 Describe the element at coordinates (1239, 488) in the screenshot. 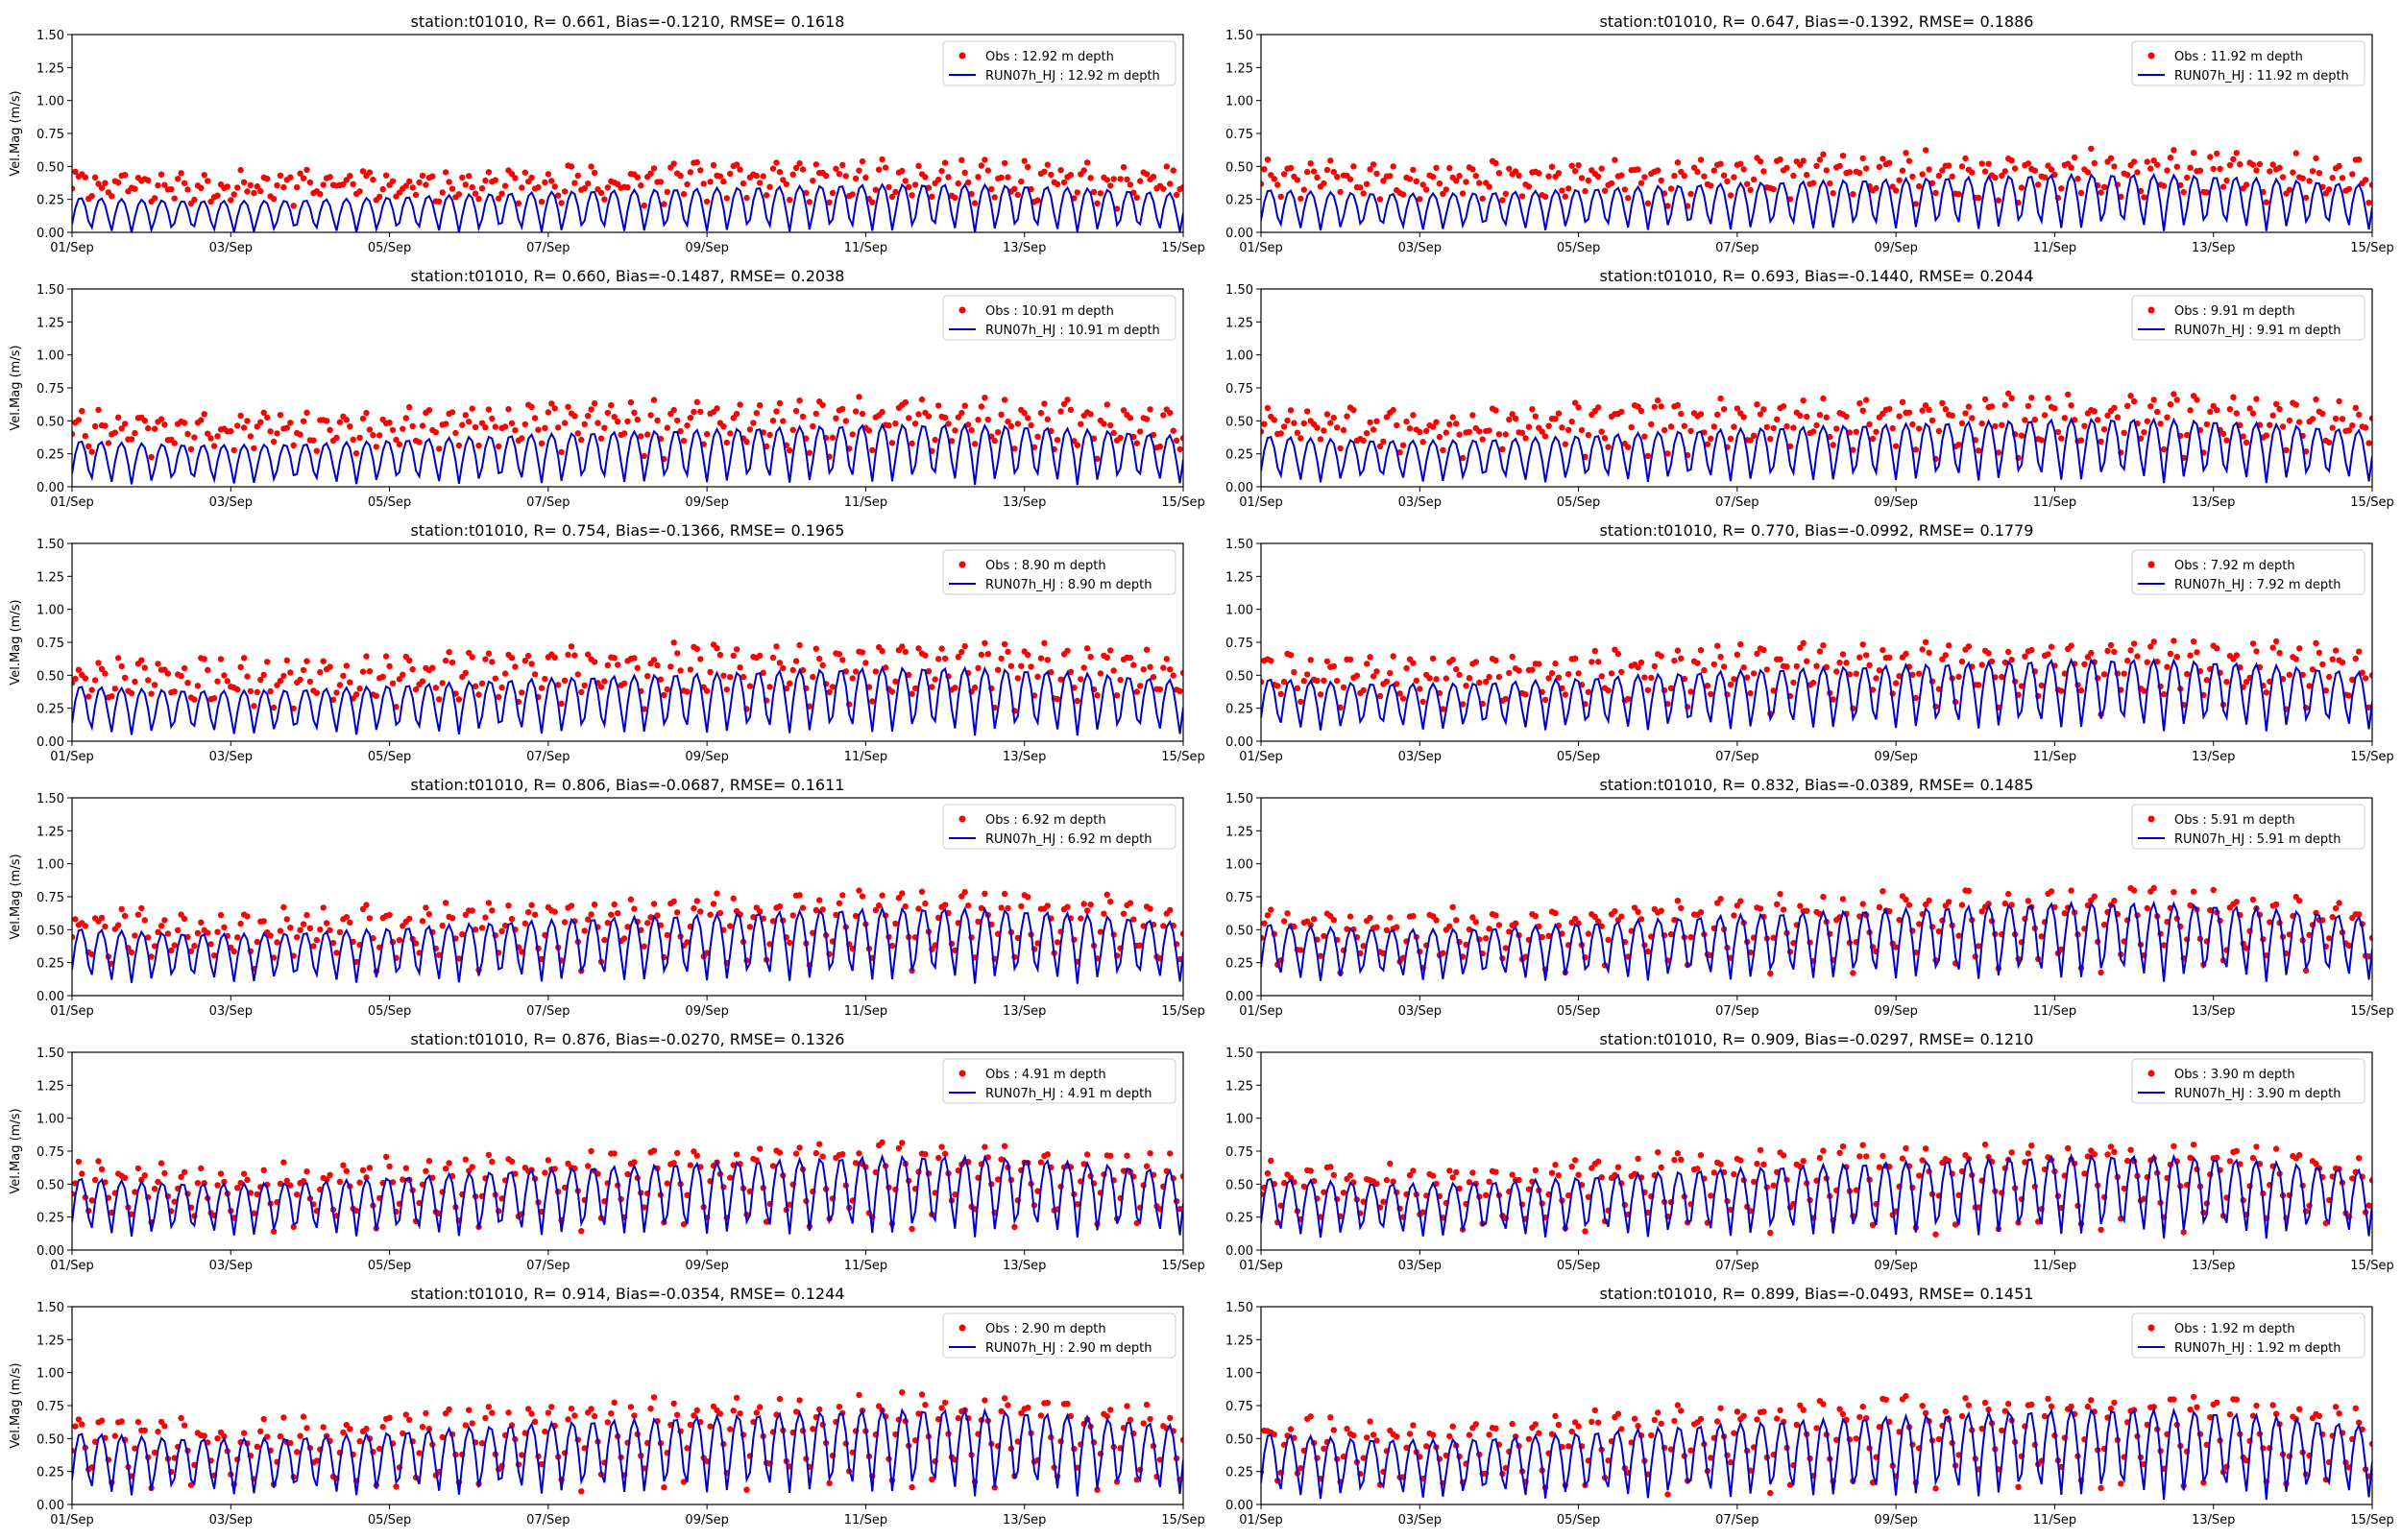

I see `y-tick-label: 0.00` at that location.